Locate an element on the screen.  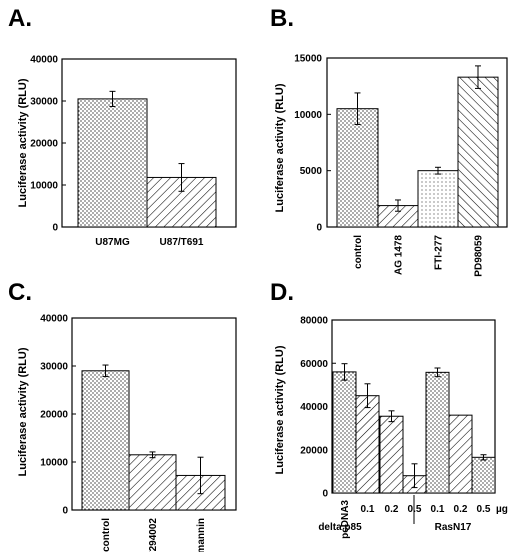
panel-d-unit-label: µg is located at coordinates (502, 509).